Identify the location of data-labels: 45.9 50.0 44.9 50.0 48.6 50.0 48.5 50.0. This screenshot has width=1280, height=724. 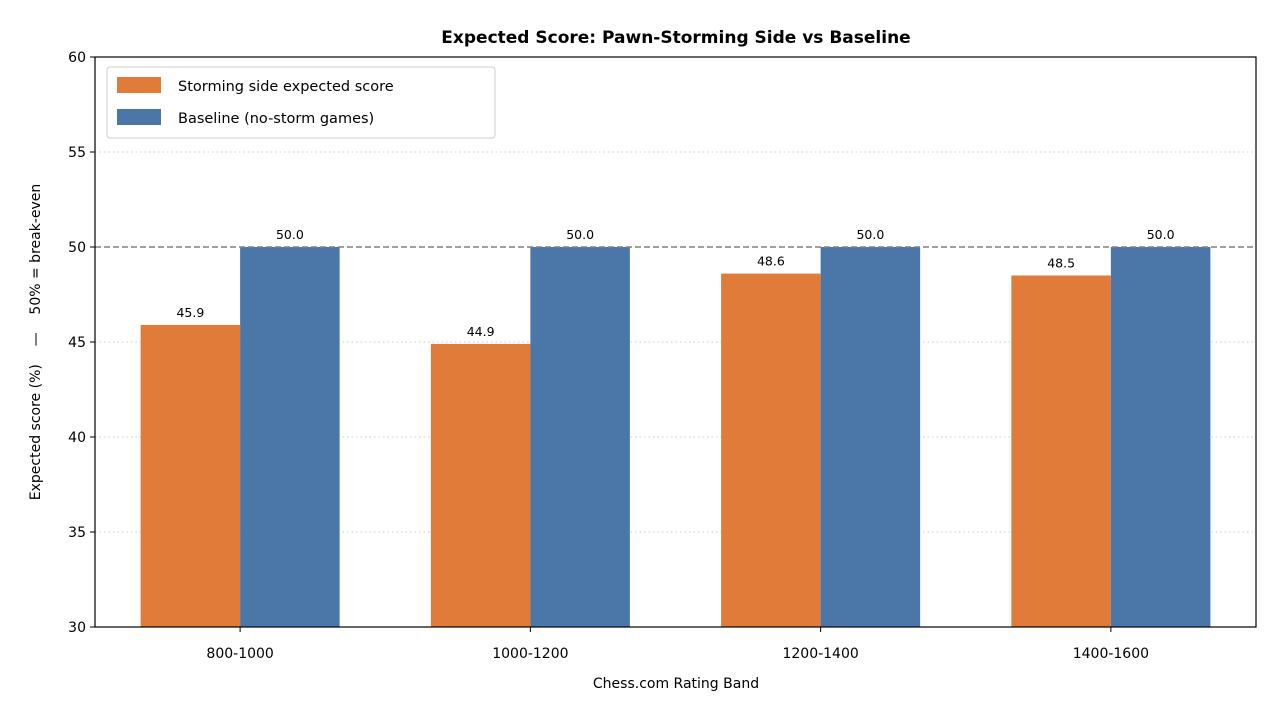
(675, 283).